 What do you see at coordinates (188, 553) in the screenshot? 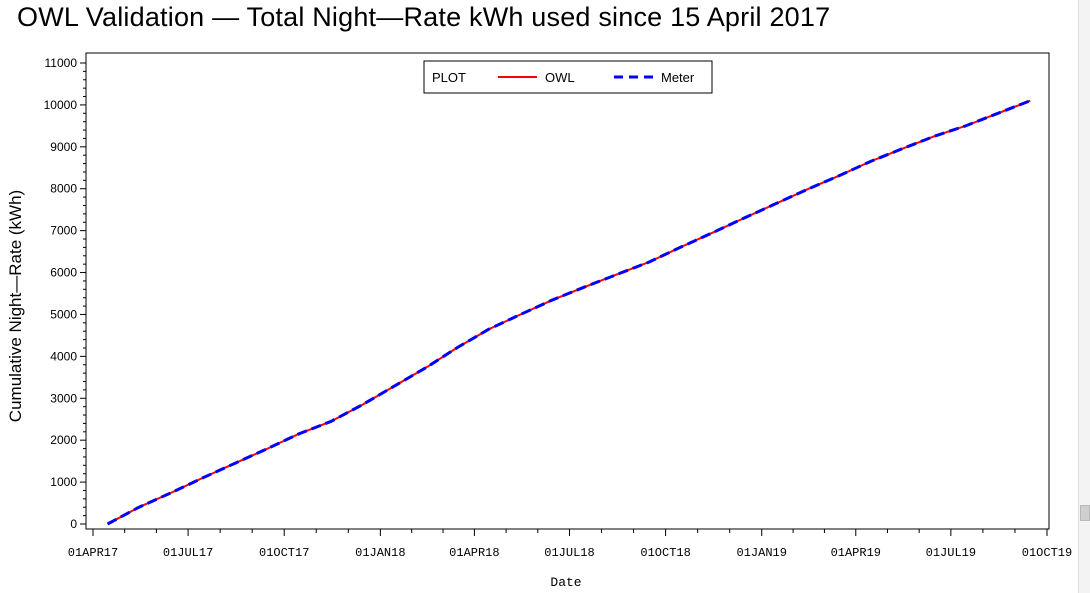
I see `x-tick-label: 01JUL17` at bounding box center [188, 553].